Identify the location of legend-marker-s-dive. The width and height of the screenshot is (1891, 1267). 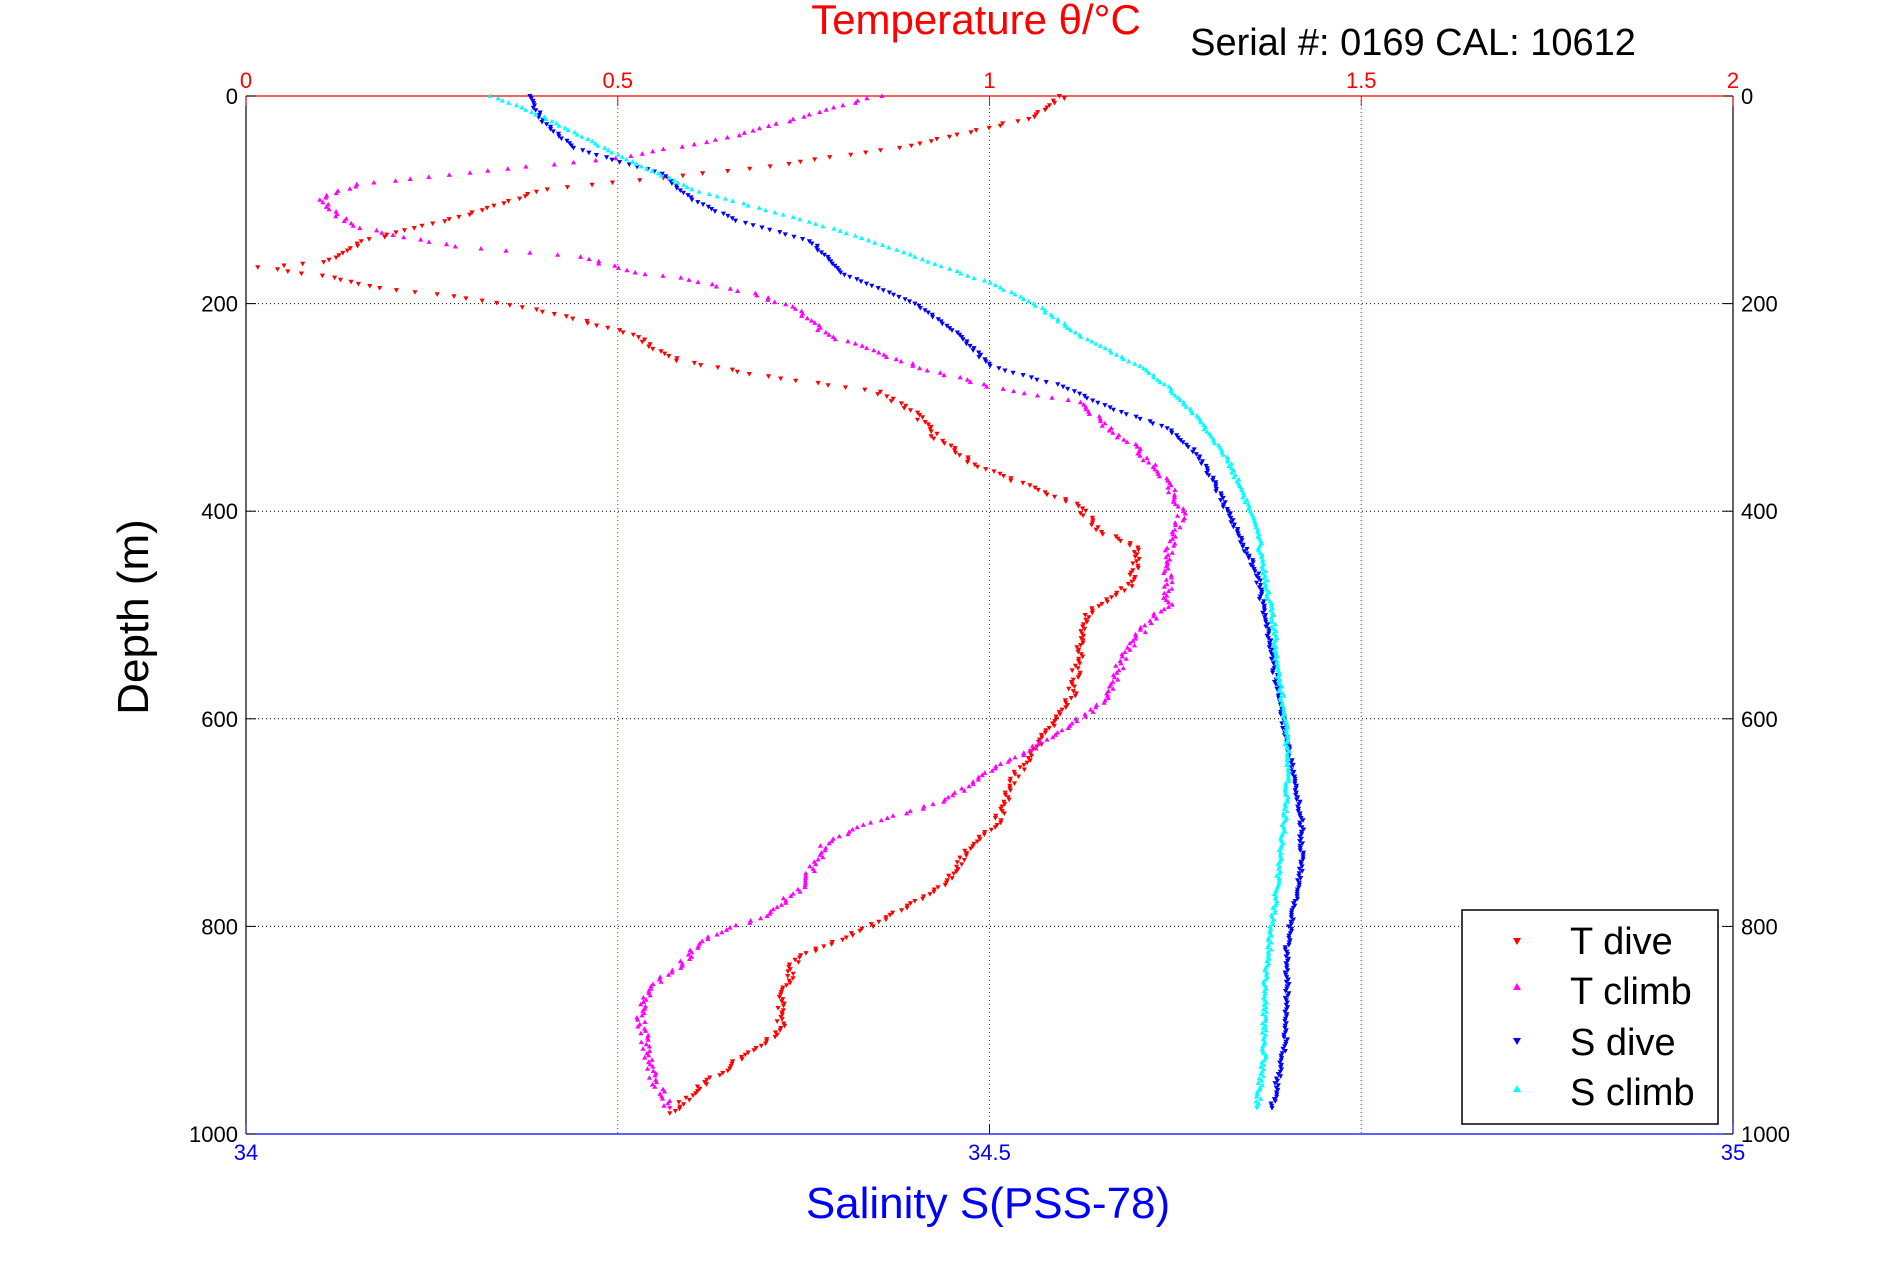
(1517, 1041).